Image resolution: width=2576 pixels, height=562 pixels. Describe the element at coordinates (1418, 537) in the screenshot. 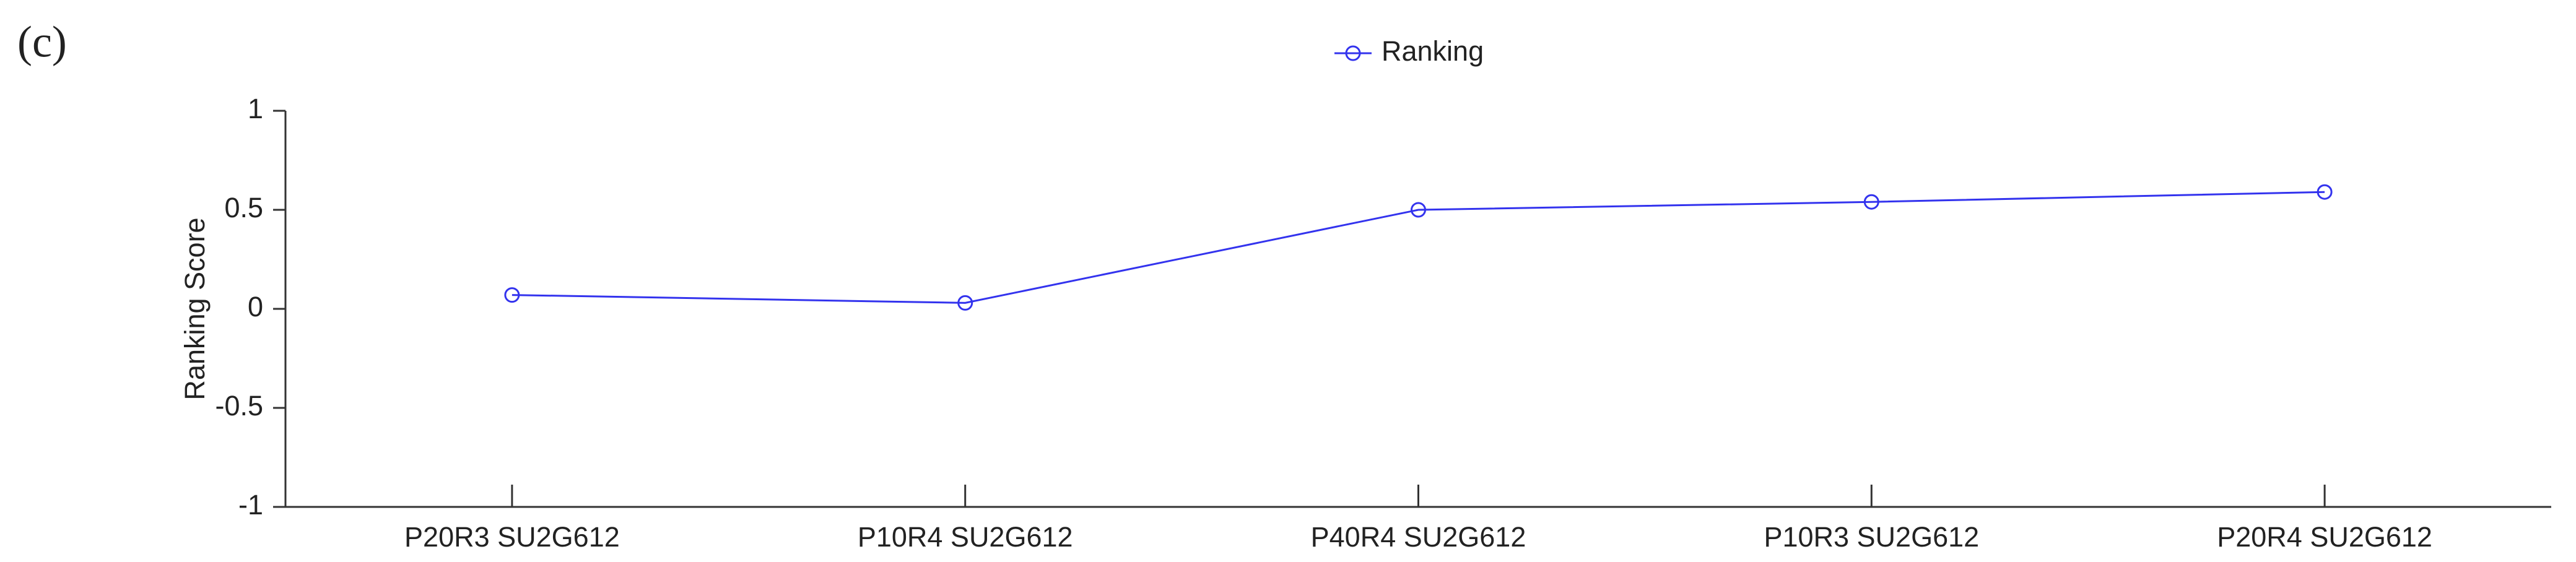

I see `x-tick-label: P40R4 SU2G612` at that location.